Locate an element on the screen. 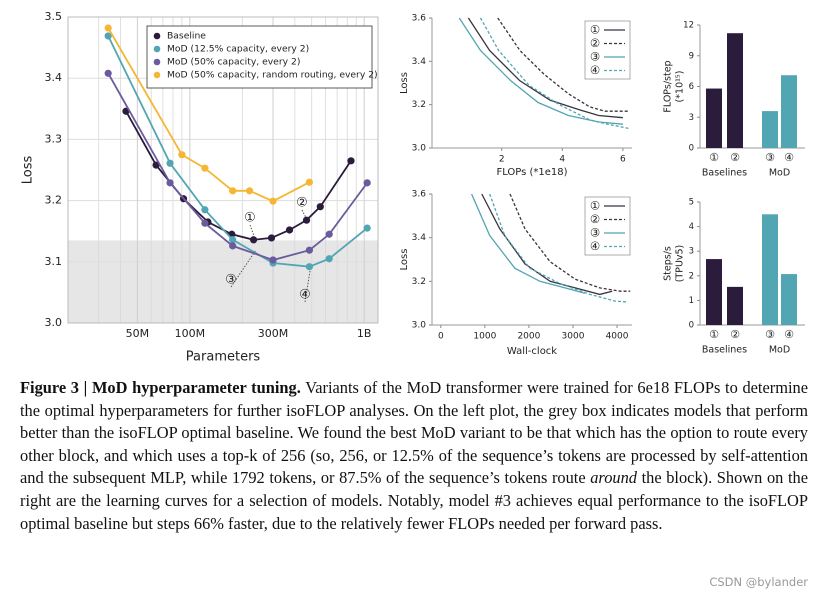 Image resolution: width=822 pixels, height=597 pixels. x-tick-label: 0 is located at coordinates (441, 337).